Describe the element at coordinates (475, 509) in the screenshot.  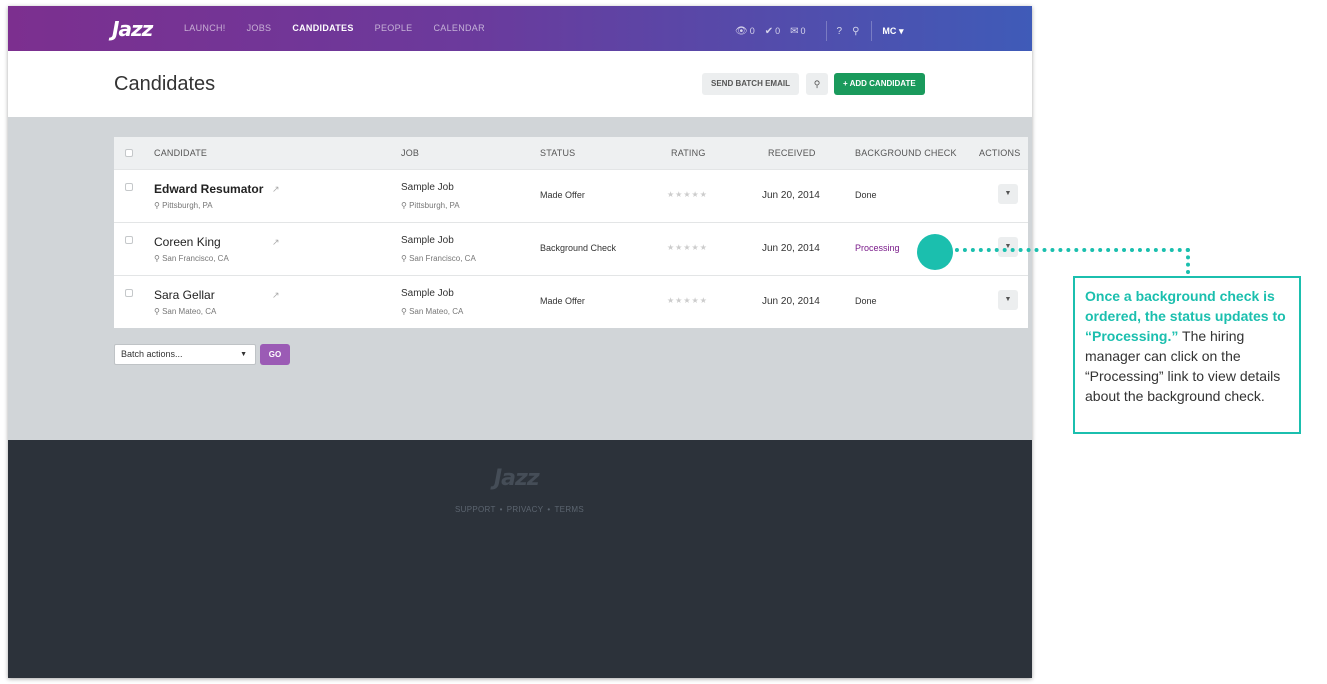
I see `footer-link-support: SUPPORT` at that location.